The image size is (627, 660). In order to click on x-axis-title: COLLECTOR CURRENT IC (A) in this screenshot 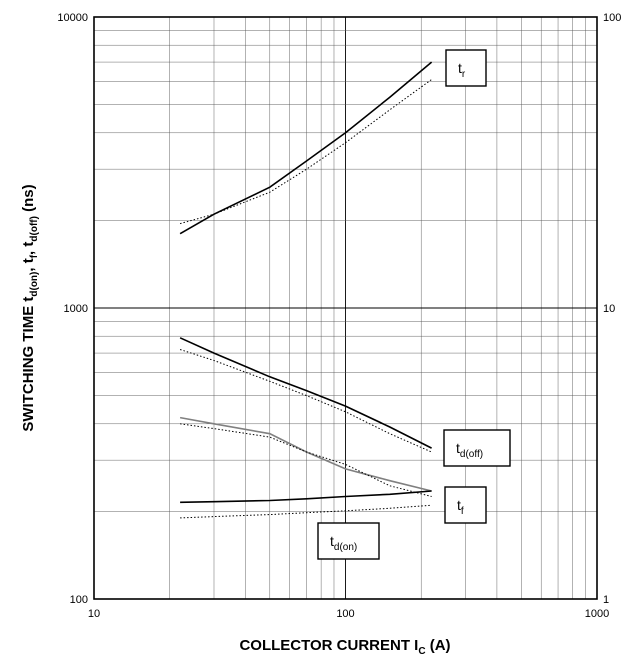, I will do `click(344, 647)`.